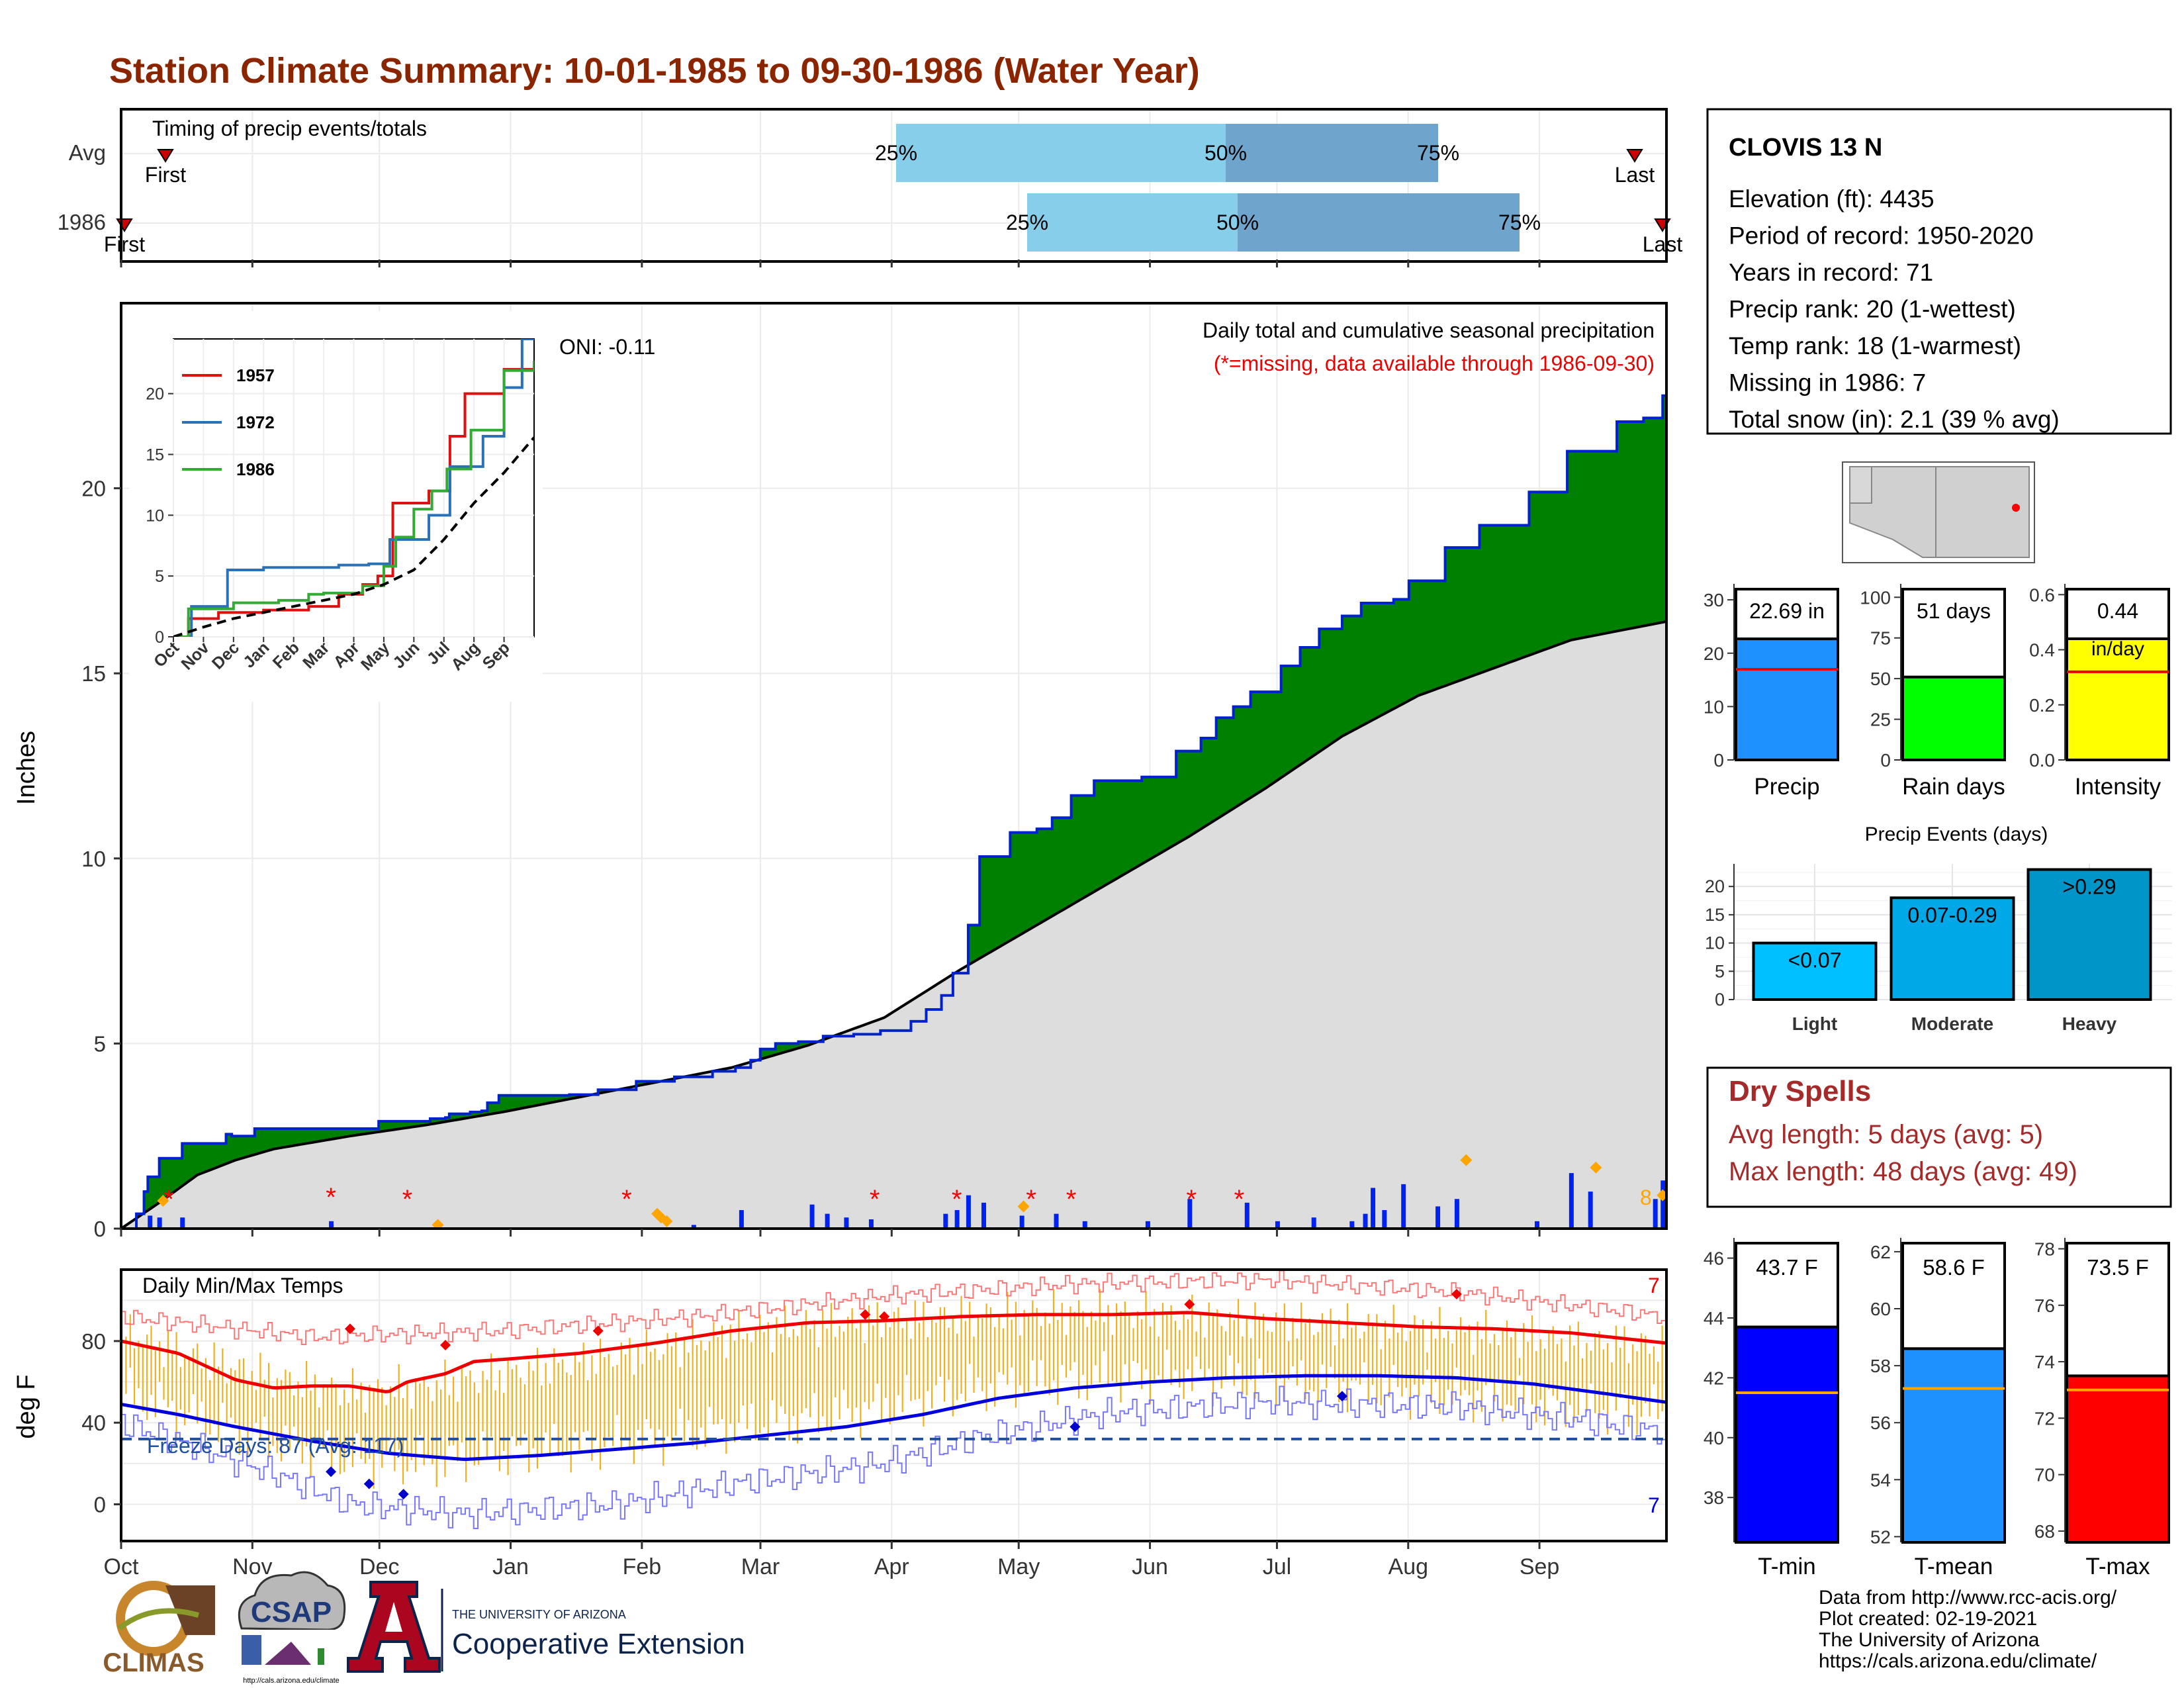 This screenshot has width=2184, height=1688. What do you see at coordinates (1831, 198) in the screenshot?
I see `station-info-line: Elevation (ft): 4435` at bounding box center [1831, 198].